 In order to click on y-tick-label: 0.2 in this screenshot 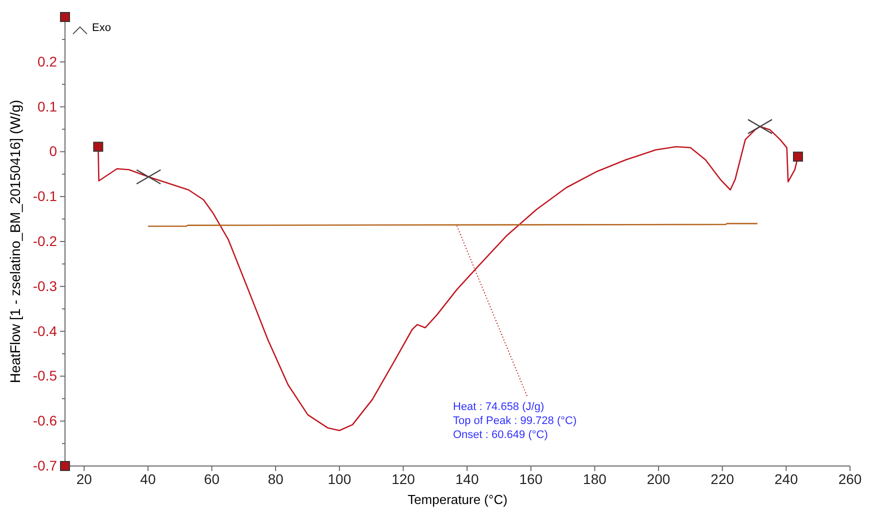, I will do `click(48, 61)`.